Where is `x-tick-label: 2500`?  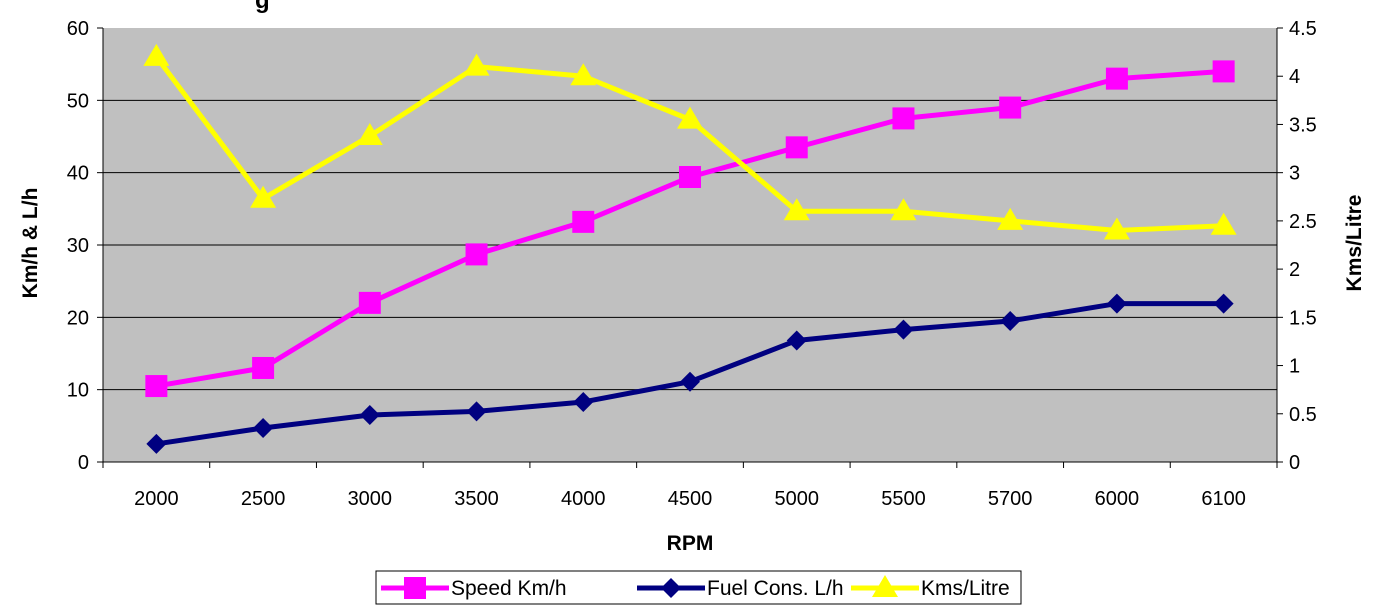
x-tick-label: 2500 is located at coordinates (263, 499).